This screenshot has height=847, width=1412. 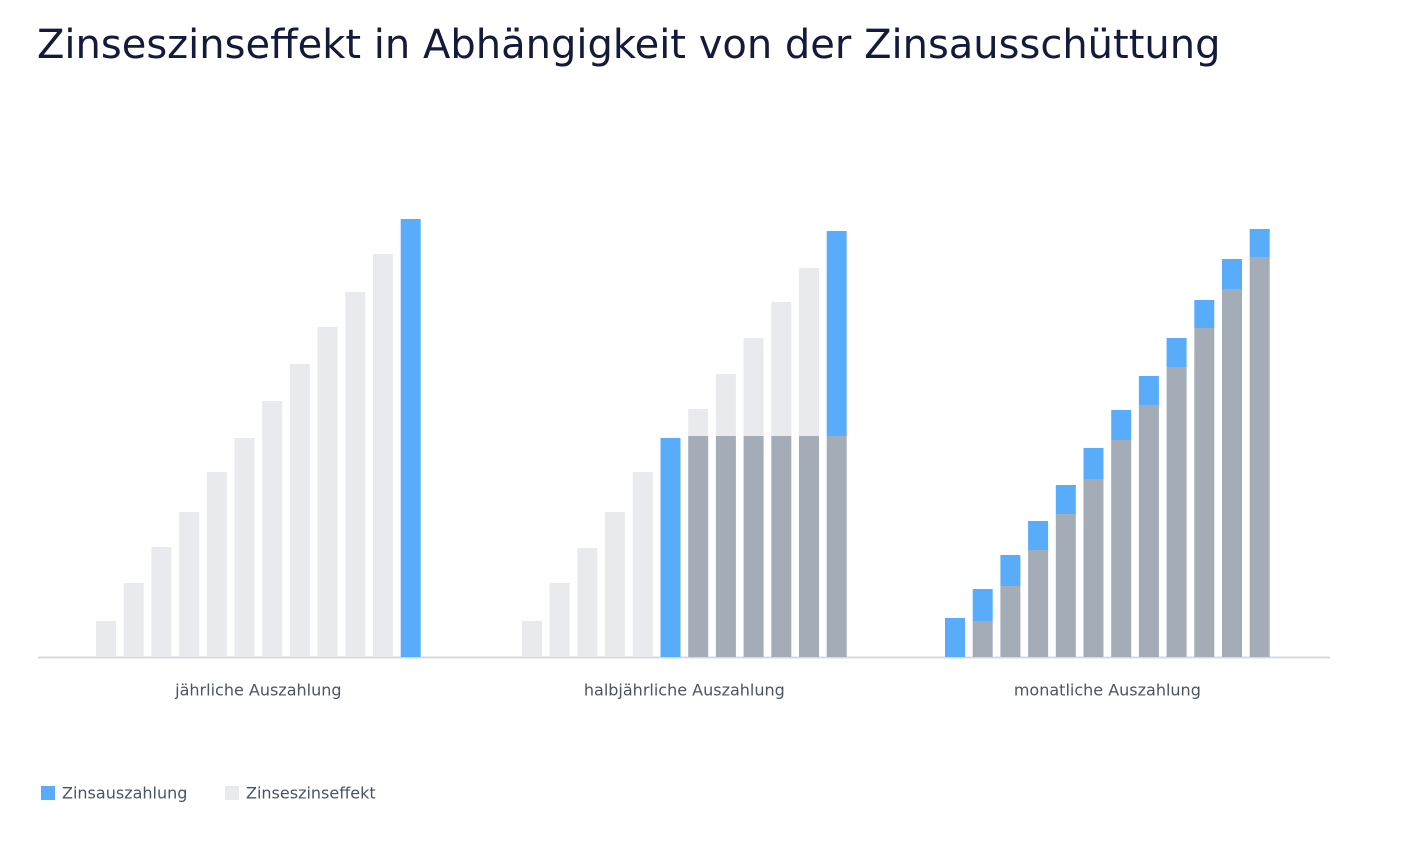 What do you see at coordinates (684, 690) in the screenshot?
I see `group-label: halbjährliche Auszahlung` at bounding box center [684, 690].